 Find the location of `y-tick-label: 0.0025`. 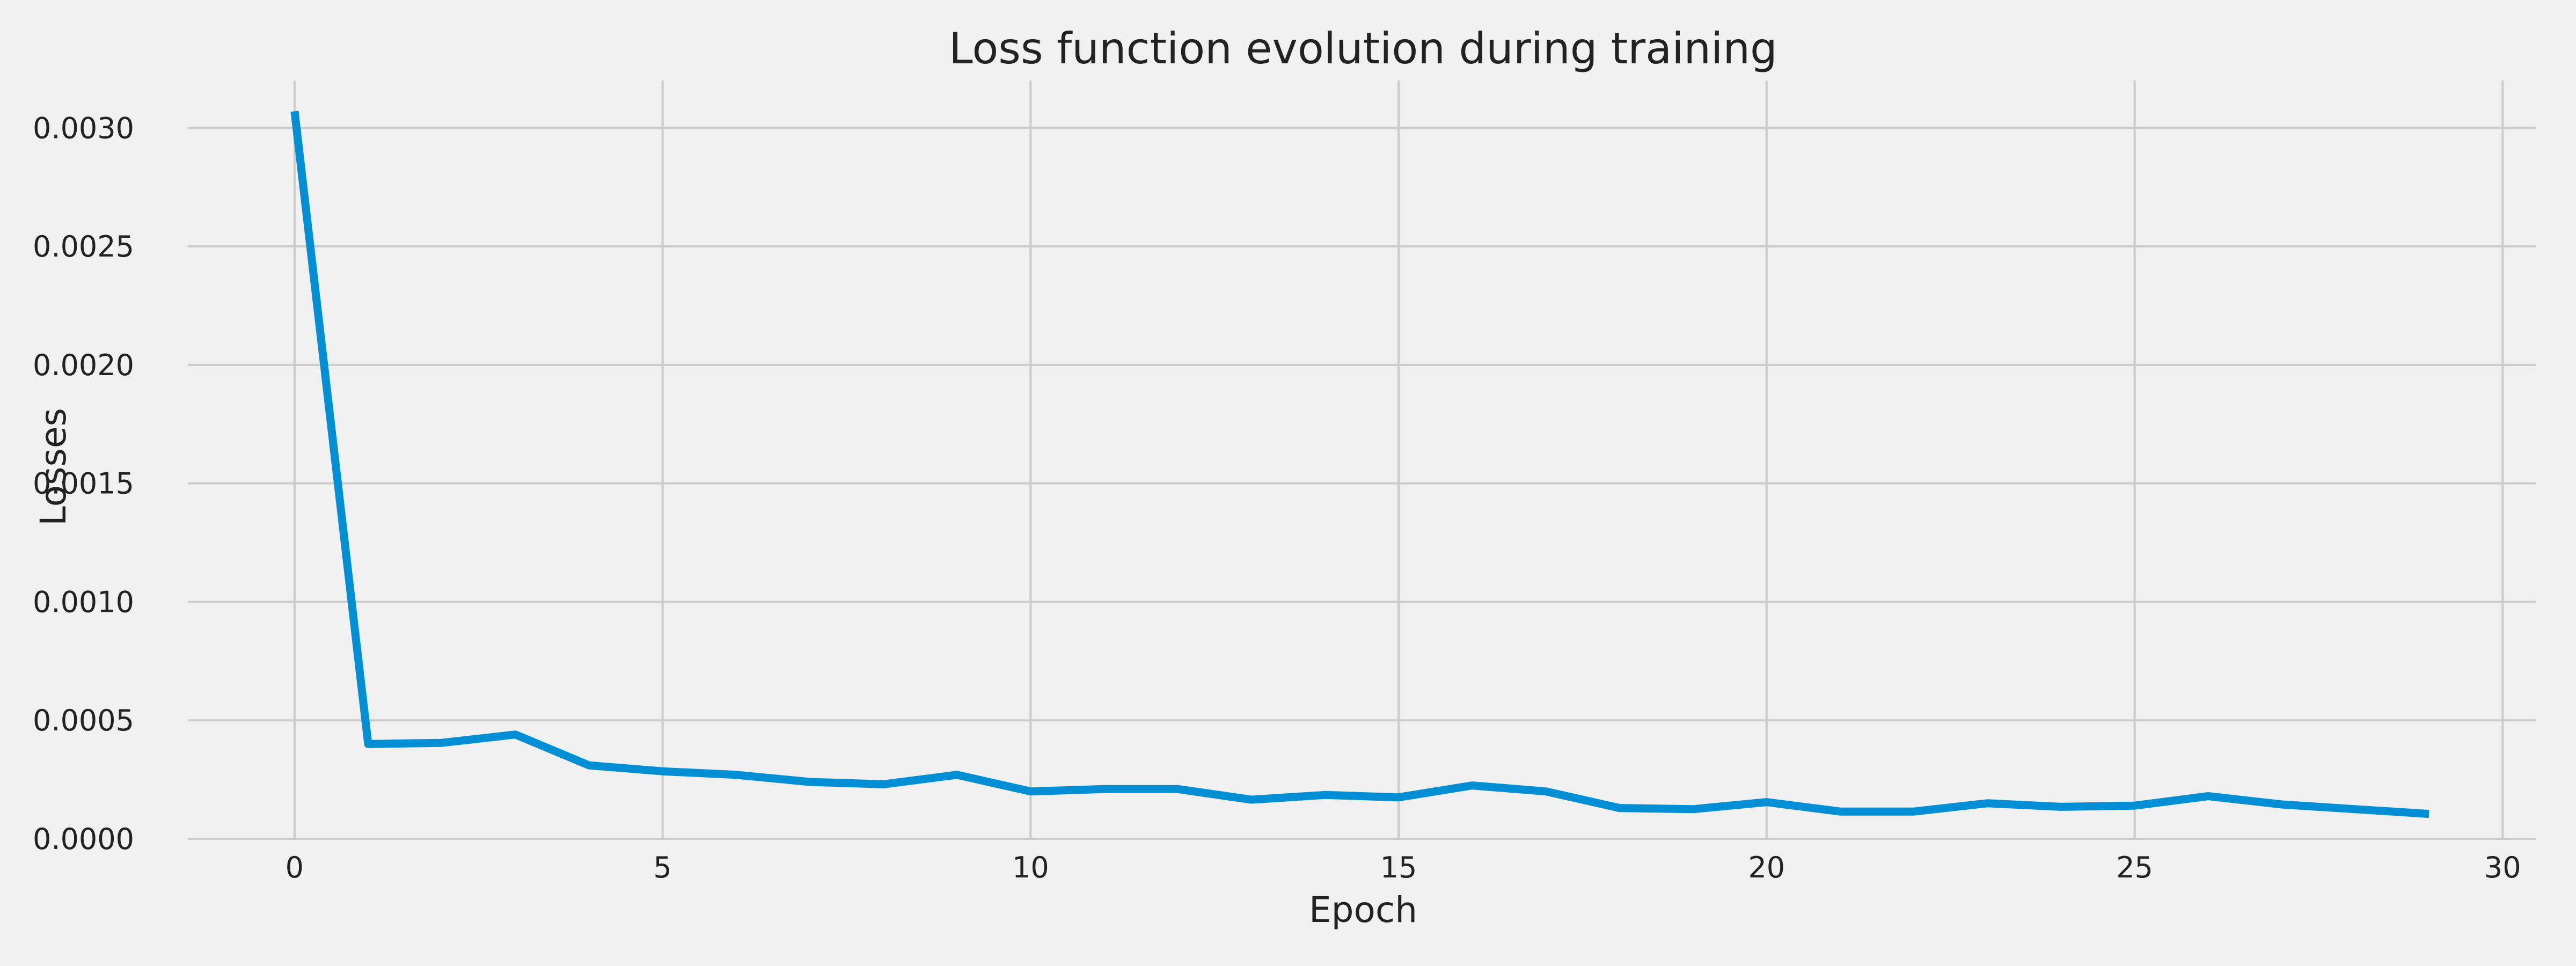

y-tick-label: 0.0025 is located at coordinates (83, 247).